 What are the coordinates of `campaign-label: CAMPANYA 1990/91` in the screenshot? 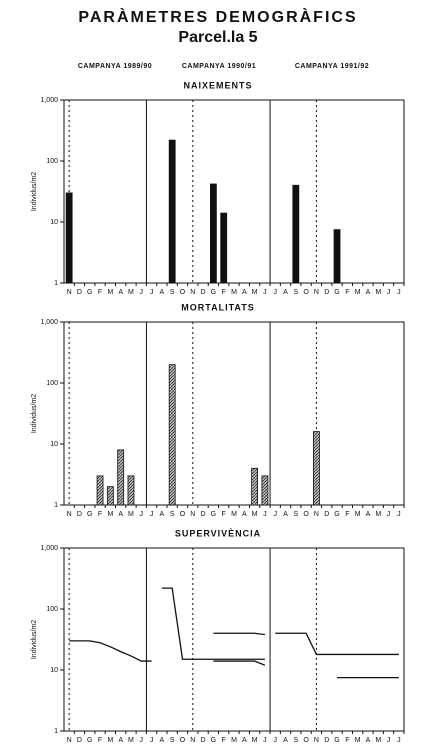 It's located at (219, 66).